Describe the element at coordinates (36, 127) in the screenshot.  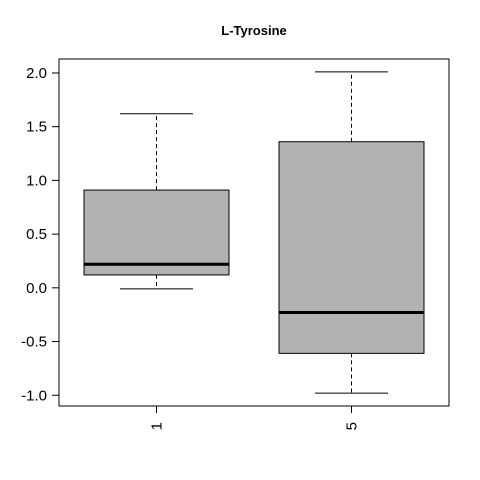
I see `y-tick-label: 1.5` at that location.